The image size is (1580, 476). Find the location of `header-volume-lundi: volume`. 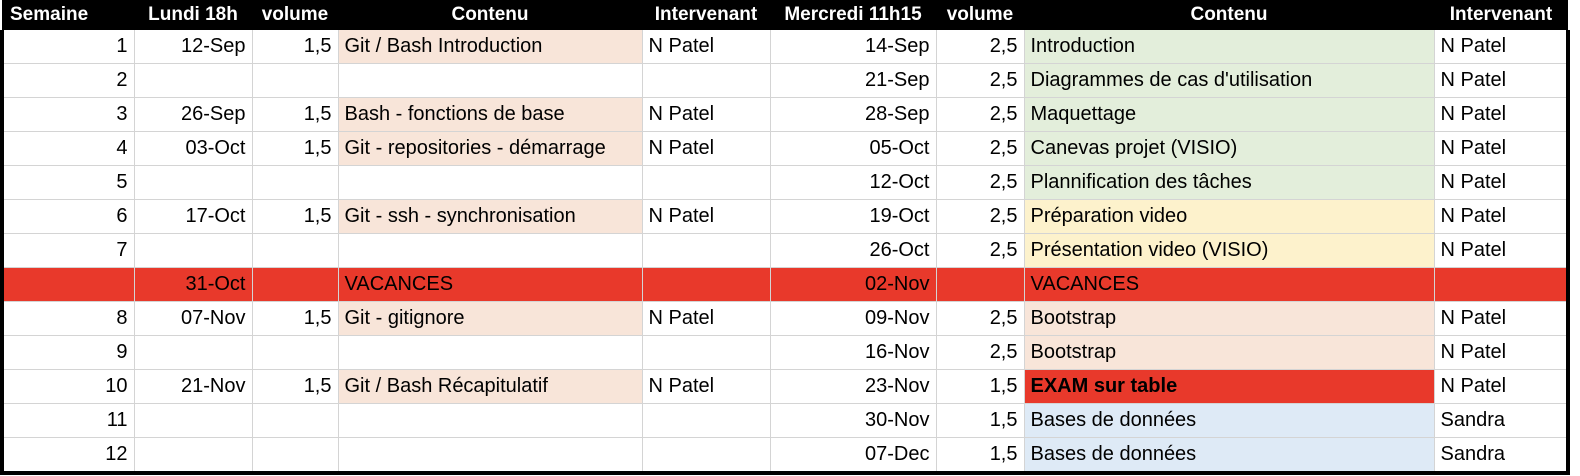

header-volume-lundi: volume is located at coordinates (295, 15).